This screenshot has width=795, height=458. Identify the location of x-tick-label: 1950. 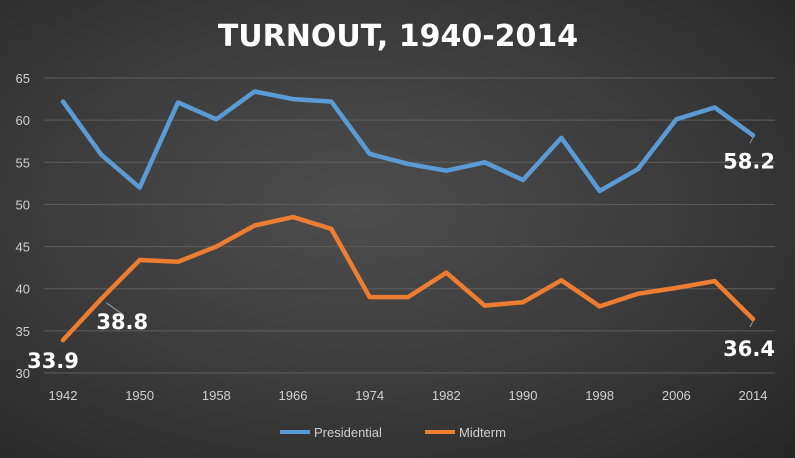
(139, 395).